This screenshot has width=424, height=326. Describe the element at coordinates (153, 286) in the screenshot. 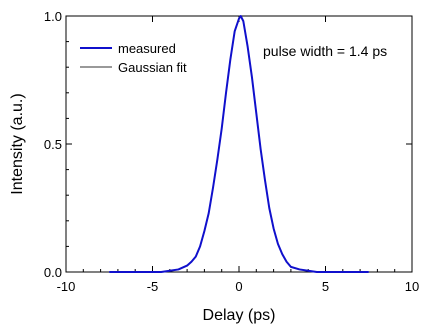

I see `x-tick-label: -5` at that location.